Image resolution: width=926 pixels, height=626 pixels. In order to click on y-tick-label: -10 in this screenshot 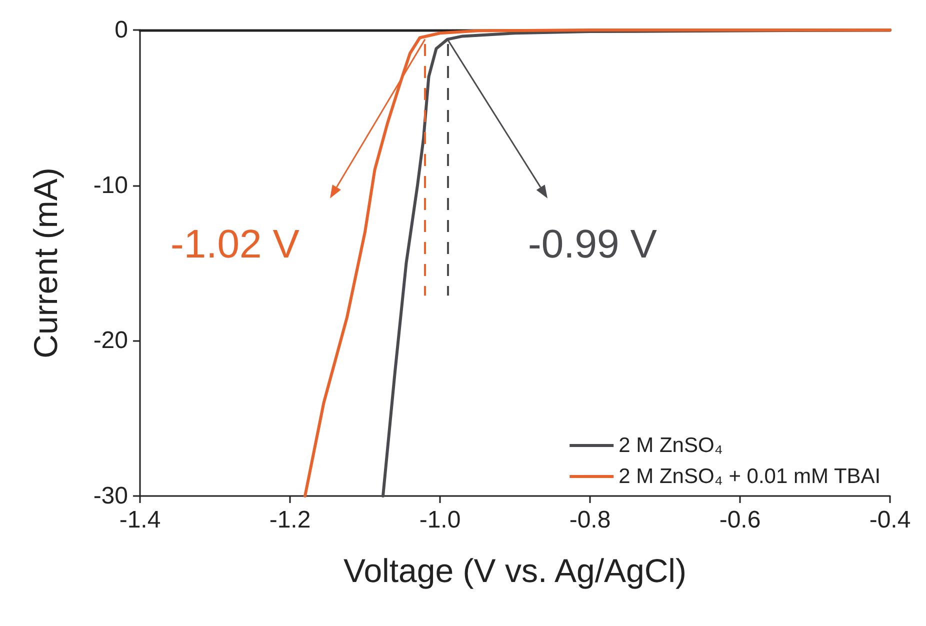, I will do `click(110, 185)`.